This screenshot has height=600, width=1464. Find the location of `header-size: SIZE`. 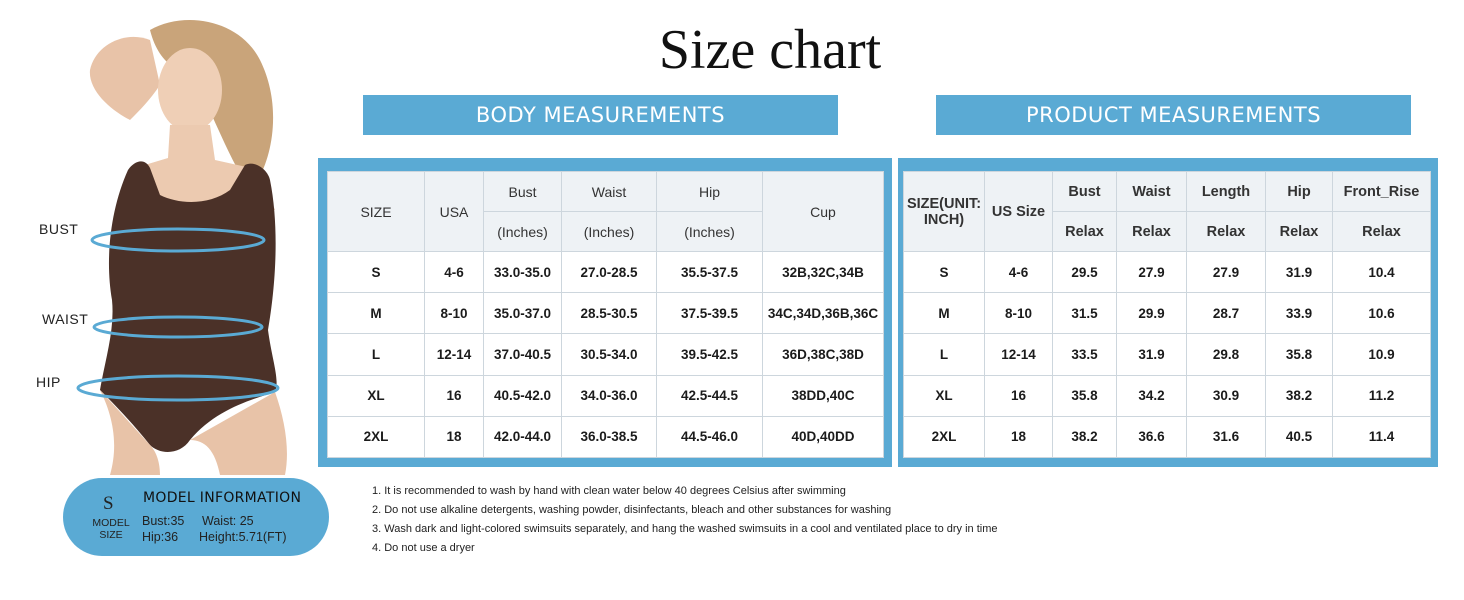

header-size: SIZE is located at coordinates (376, 211).